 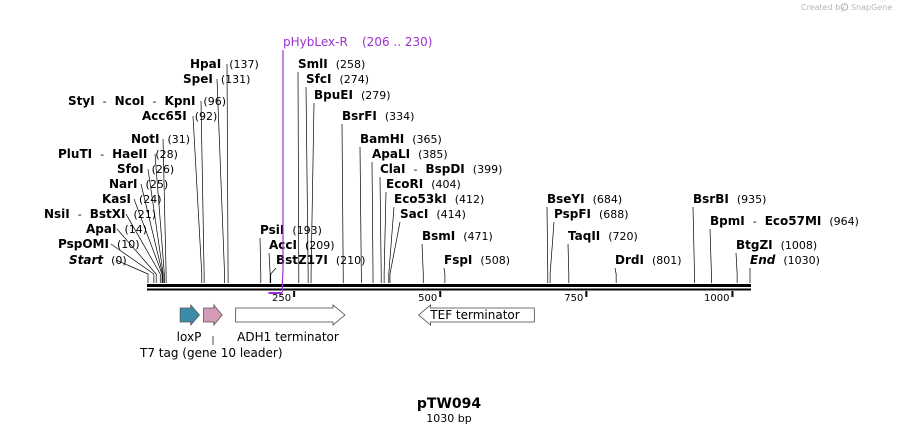 I want to click on site-enzyme-bpuei: BpuEI, so click(x=333, y=95).